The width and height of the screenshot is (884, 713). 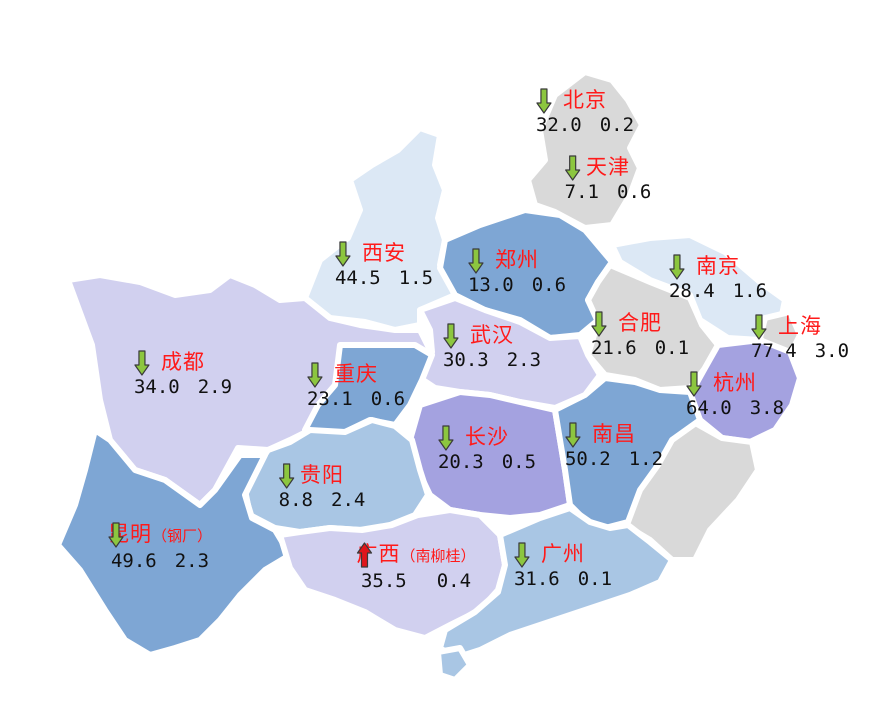 What do you see at coordinates (558, 125) in the screenshot?
I see `city-value: 32.0` at bounding box center [558, 125].